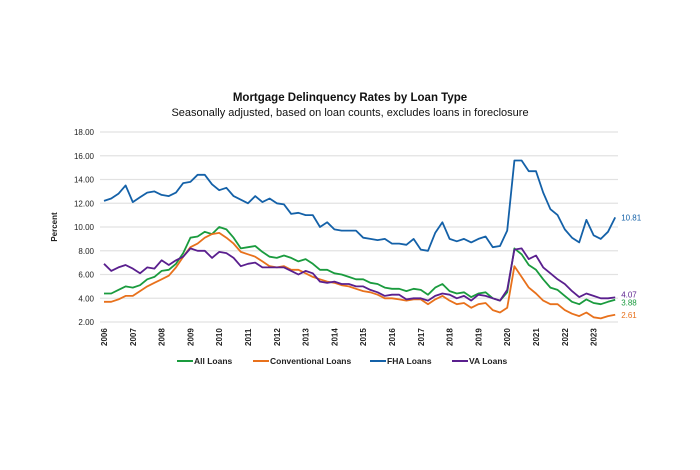 This screenshot has height=470, width=700. What do you see at coordinates (450, 337) in the screenshot?
I see `x-tick-label: 2018` at bounding box center [450, 337].